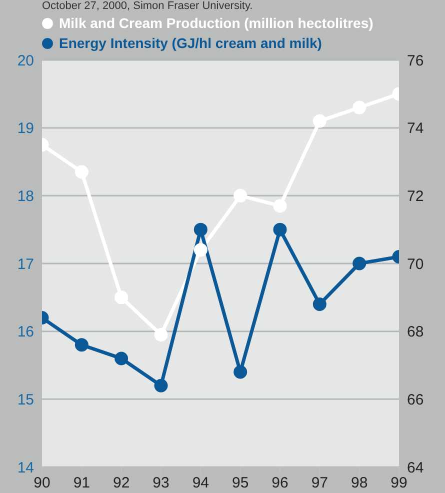 Image resolution: width=445 pixels, height=493 pixels. I want to click on y-tick-label: 15, so click(25, 399).